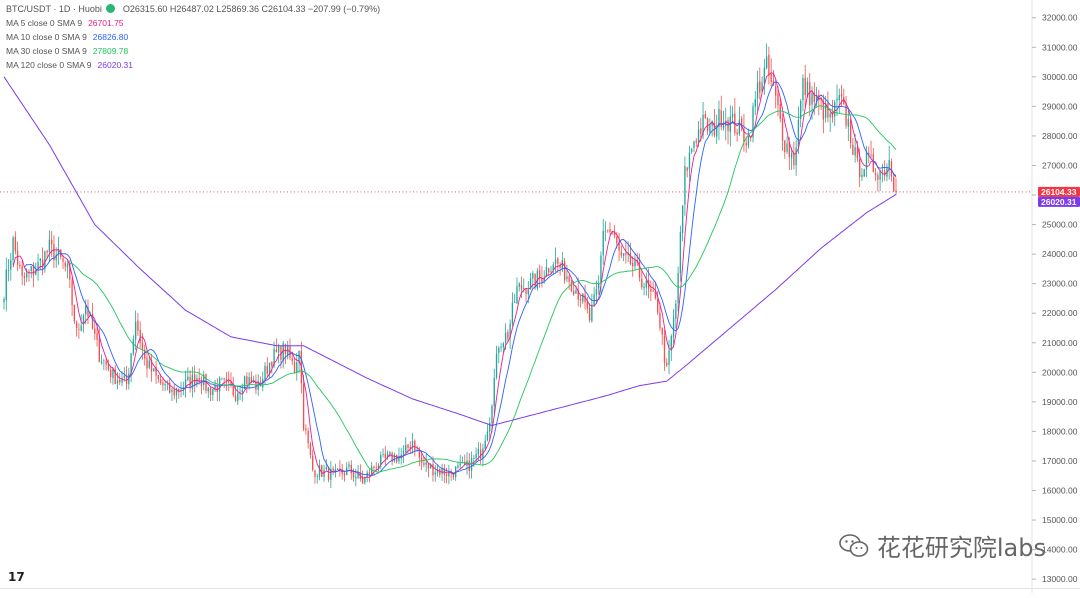 The width and height of the screenshot is (1080, 598). Describe the element at coordinates (1060, 18) in the screenshot. I see `y-tick-label: 32000.00` at that location.